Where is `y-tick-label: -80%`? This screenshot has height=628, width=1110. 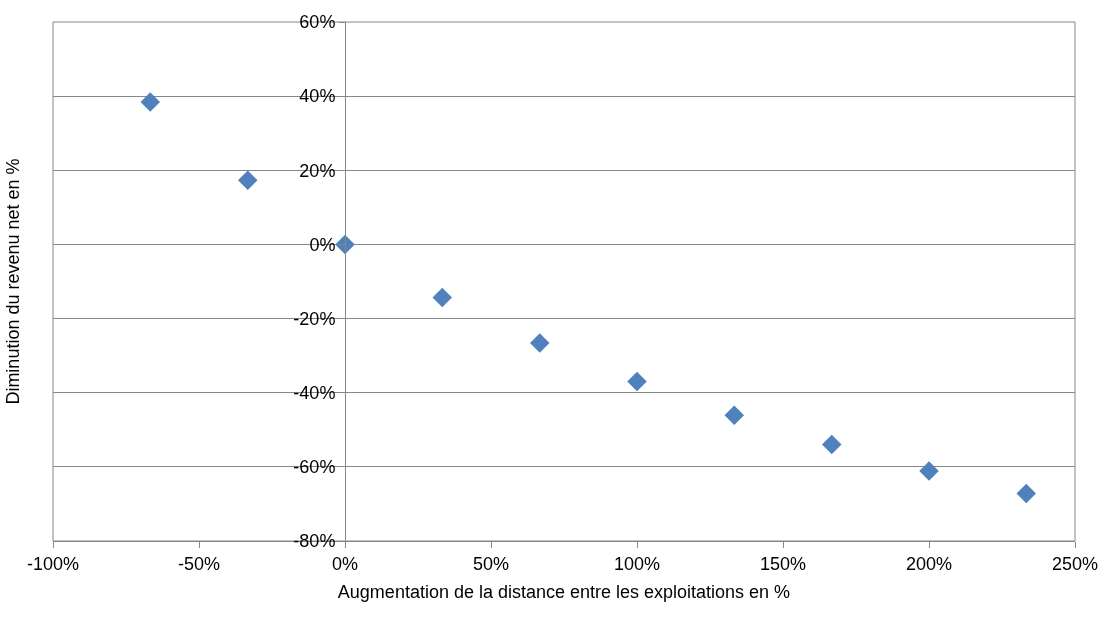 y-tick-label: -80% is located at coordinates (314, 541).